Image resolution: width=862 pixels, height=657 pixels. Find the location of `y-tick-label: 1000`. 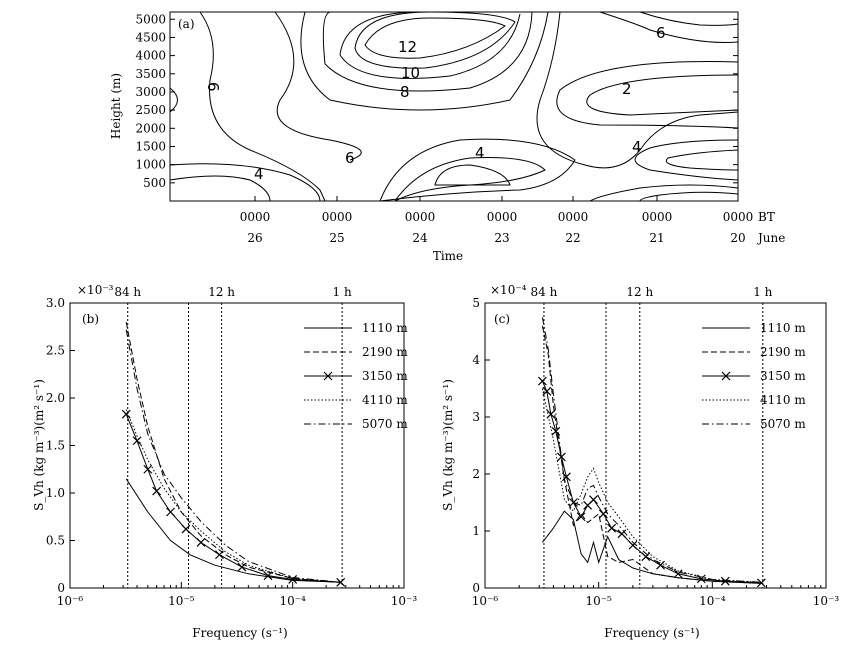

y-tick-label: 1000 is located at coordinates (150, 165).